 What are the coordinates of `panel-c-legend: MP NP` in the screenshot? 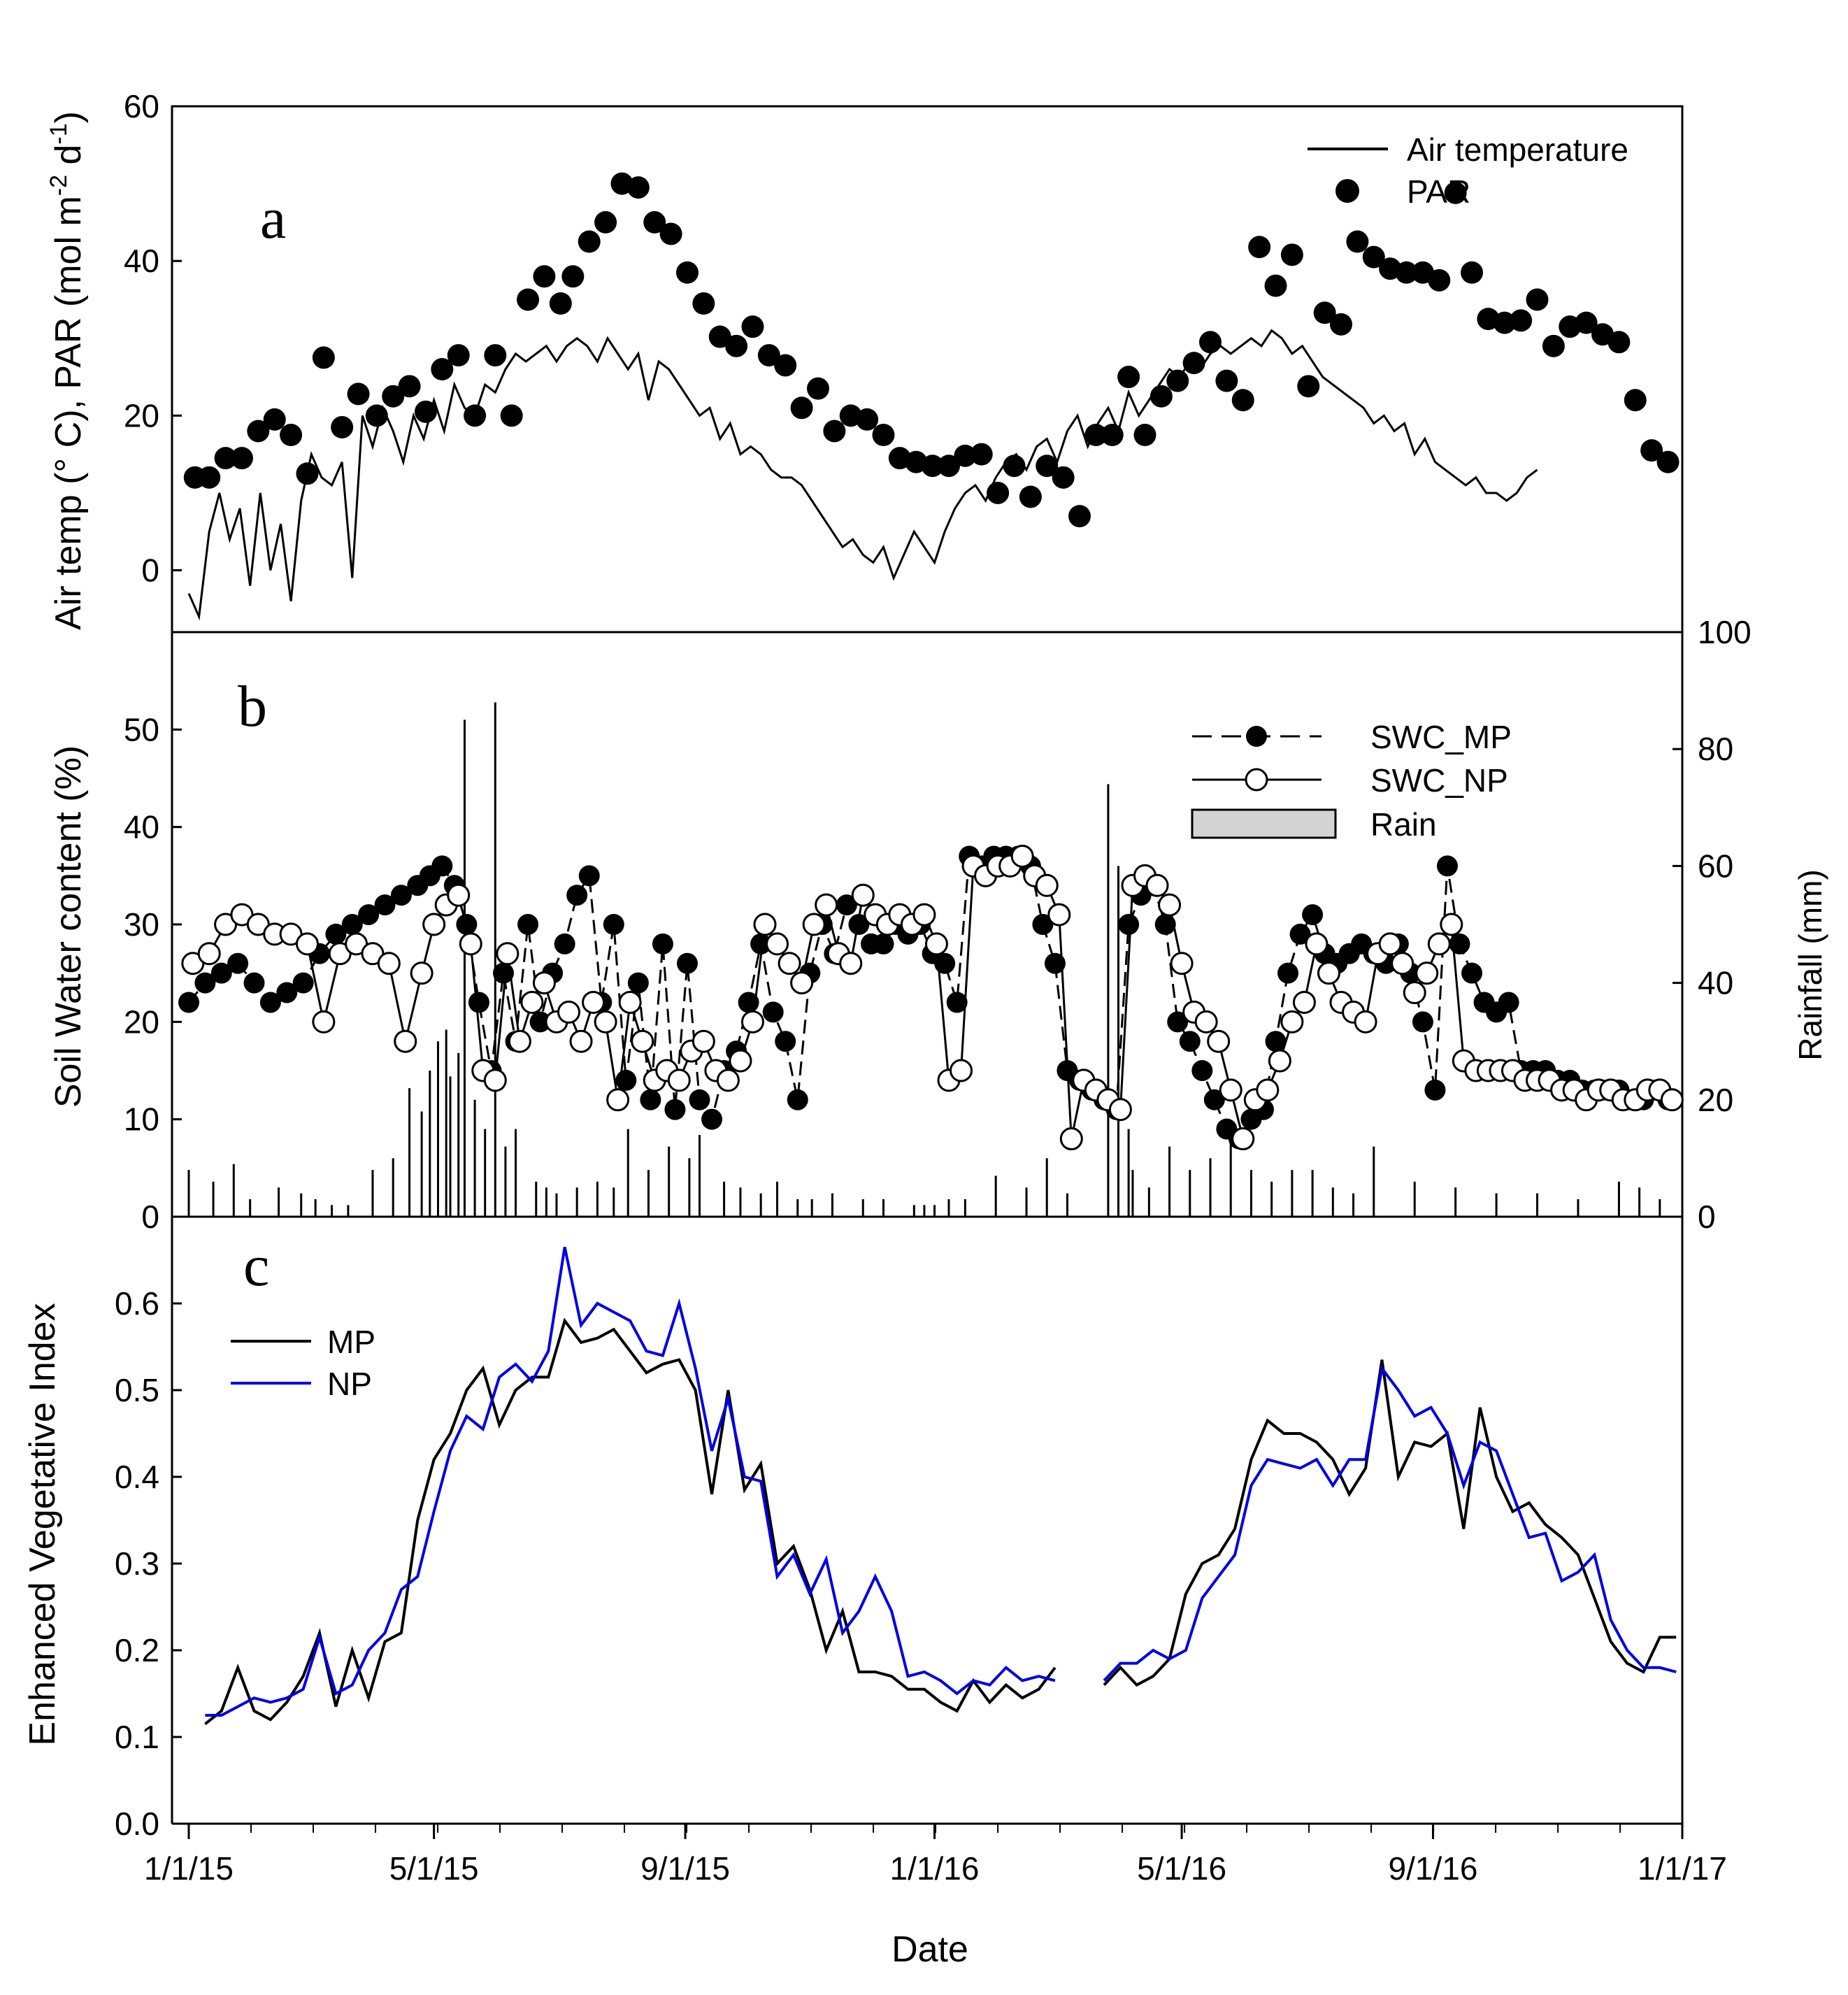 It's located at (303, 1363).